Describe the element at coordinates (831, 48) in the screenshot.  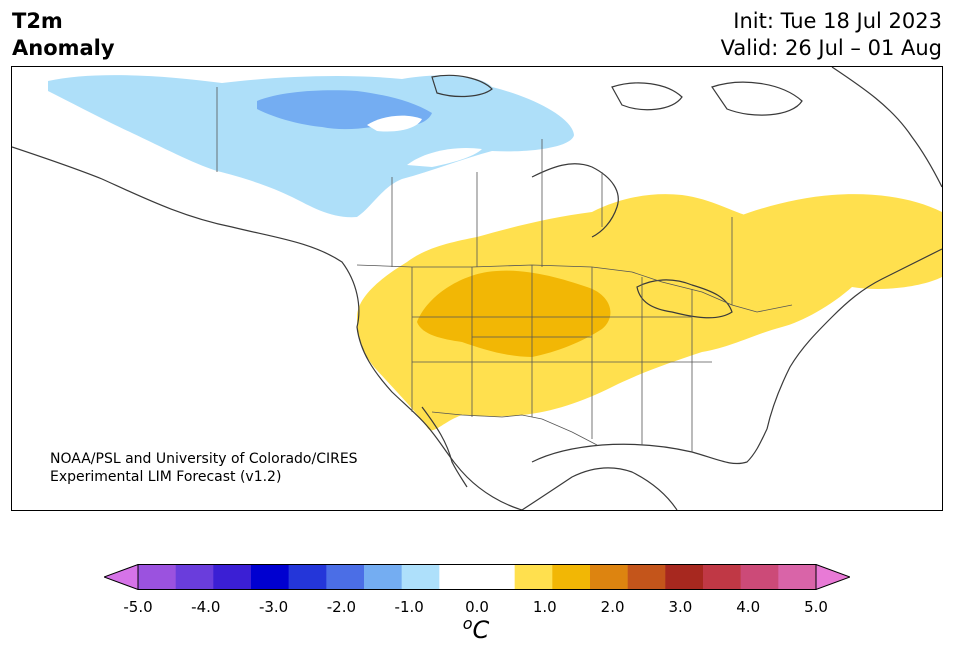
I see `valid-date: Valid: 26 Jul – 01 Aug` at that location.